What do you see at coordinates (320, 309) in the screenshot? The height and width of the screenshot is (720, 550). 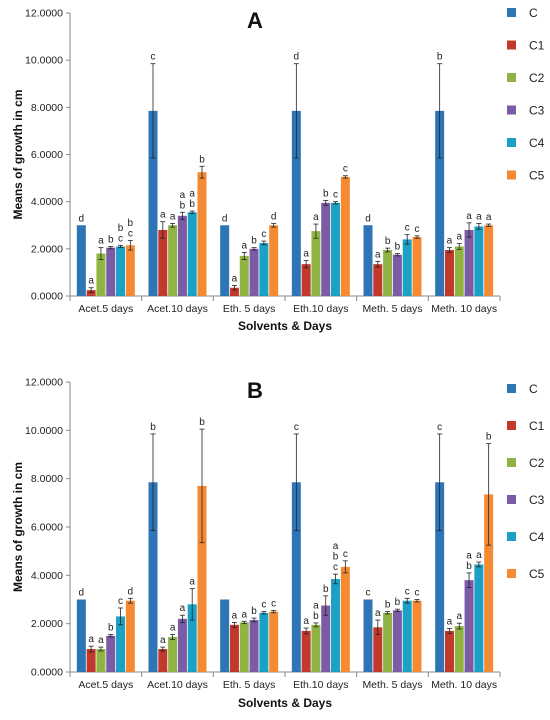 I see `x-tick-label: Eth.10 days` at bounding box center [320, 309].